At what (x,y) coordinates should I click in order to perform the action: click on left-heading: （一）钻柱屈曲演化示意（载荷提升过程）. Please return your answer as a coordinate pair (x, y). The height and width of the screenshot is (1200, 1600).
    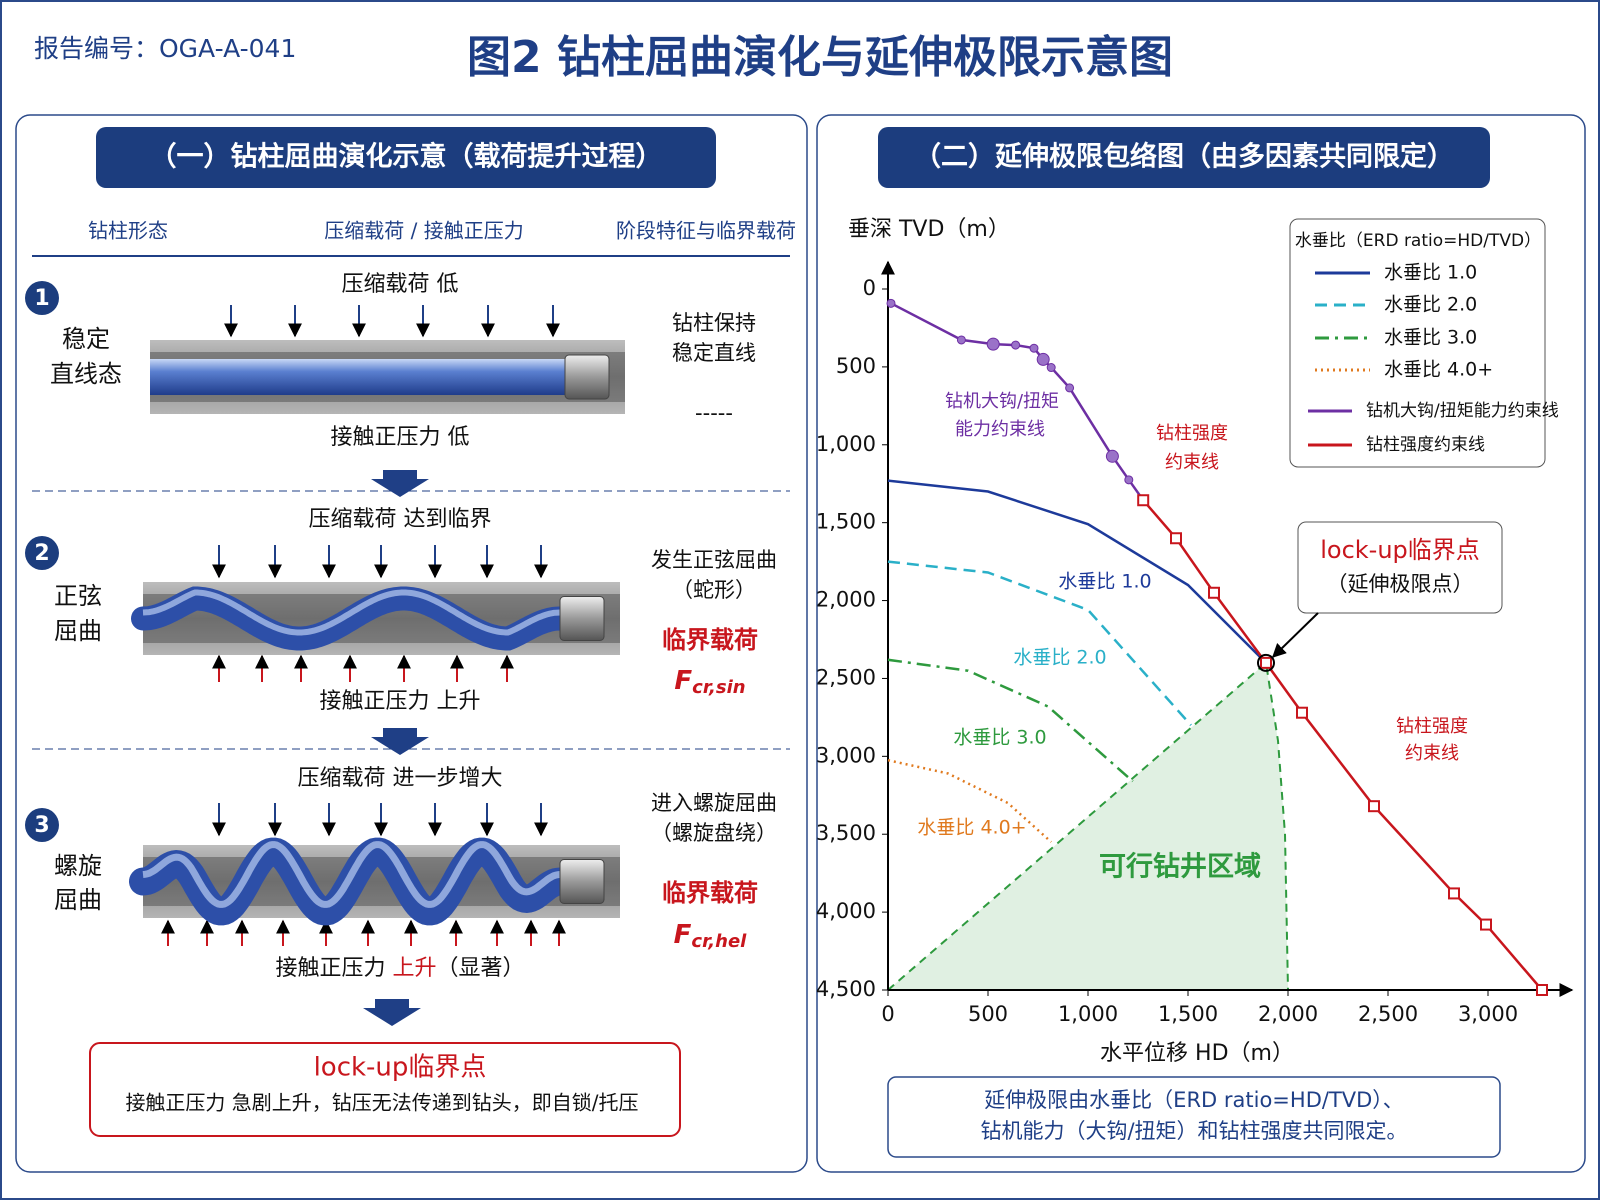
    Looking at the image, I should click on (406, 157).